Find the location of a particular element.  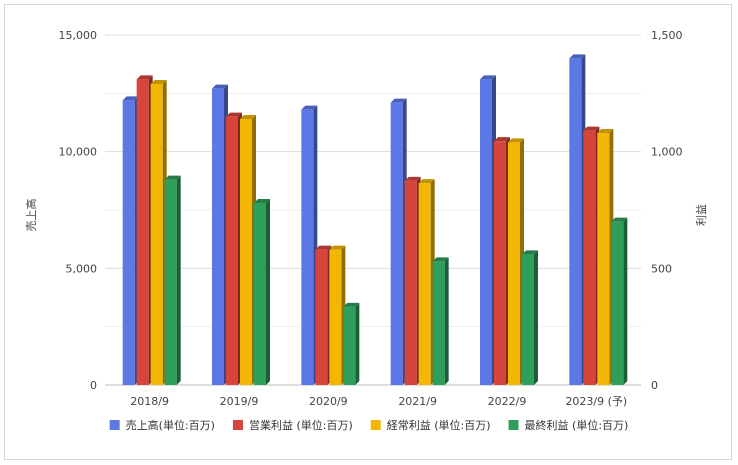

left-tick-label: 15,000 is located at coordinates (78, 35).